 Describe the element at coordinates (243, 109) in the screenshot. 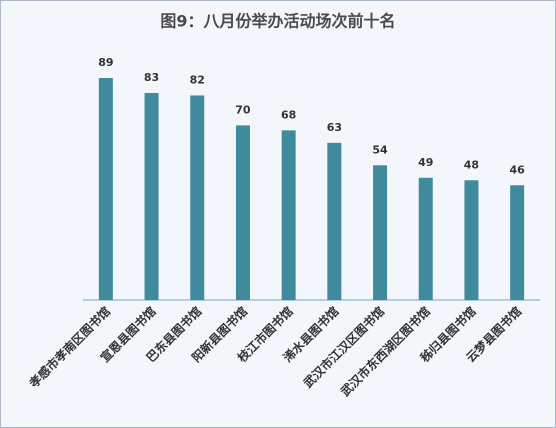

I see `data-label: 70` at that location.